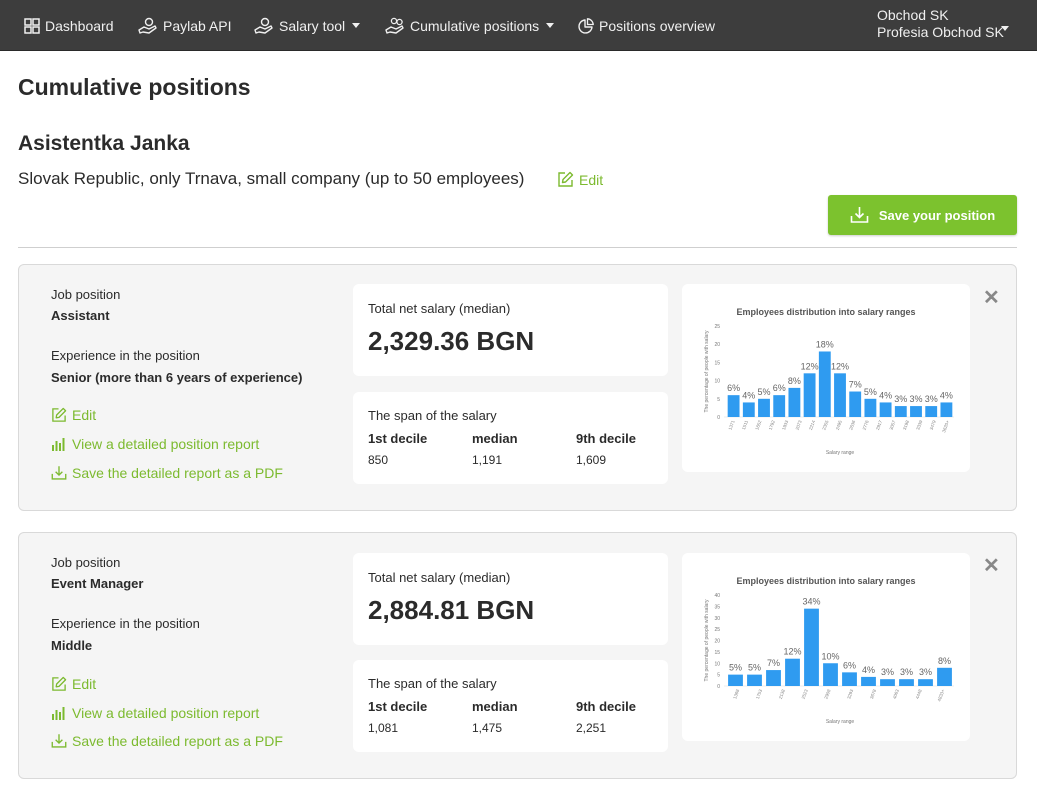 The image size is (1037, 794). Describe the element at coordinates (866, 425) in the screenshot. I see `x-tick-label: 2776` at that location.